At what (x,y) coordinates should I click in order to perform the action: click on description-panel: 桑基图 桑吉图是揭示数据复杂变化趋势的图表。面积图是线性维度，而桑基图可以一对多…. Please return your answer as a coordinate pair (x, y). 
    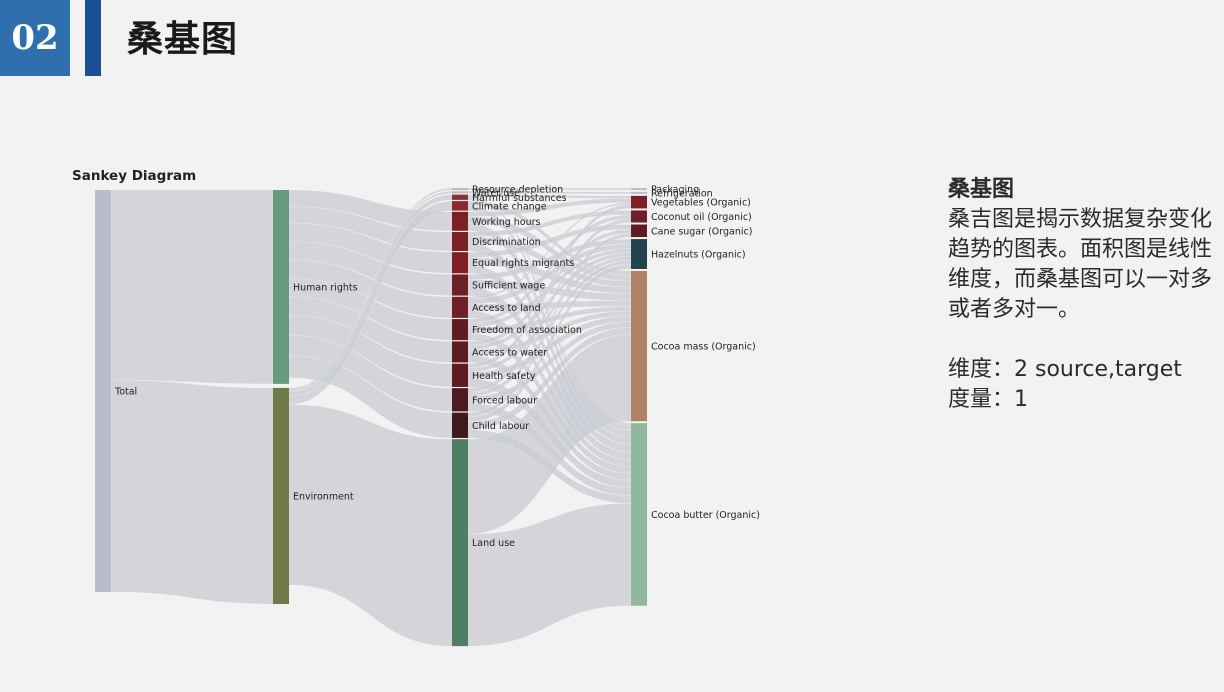
    Looking at the image, I should click on (1082, 295).